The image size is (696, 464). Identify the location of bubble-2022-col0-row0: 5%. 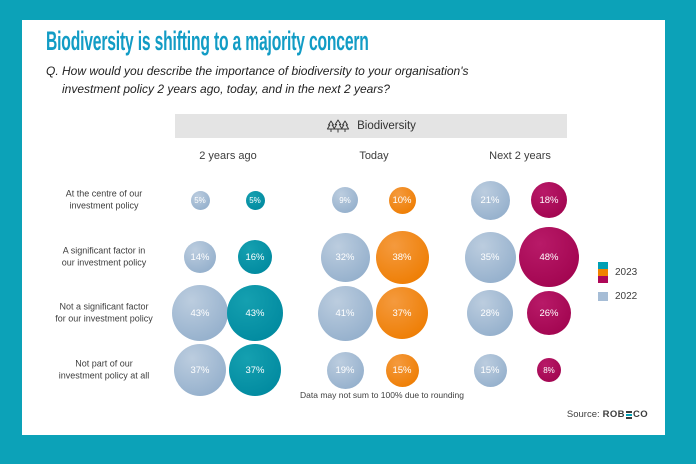
(200, 200).